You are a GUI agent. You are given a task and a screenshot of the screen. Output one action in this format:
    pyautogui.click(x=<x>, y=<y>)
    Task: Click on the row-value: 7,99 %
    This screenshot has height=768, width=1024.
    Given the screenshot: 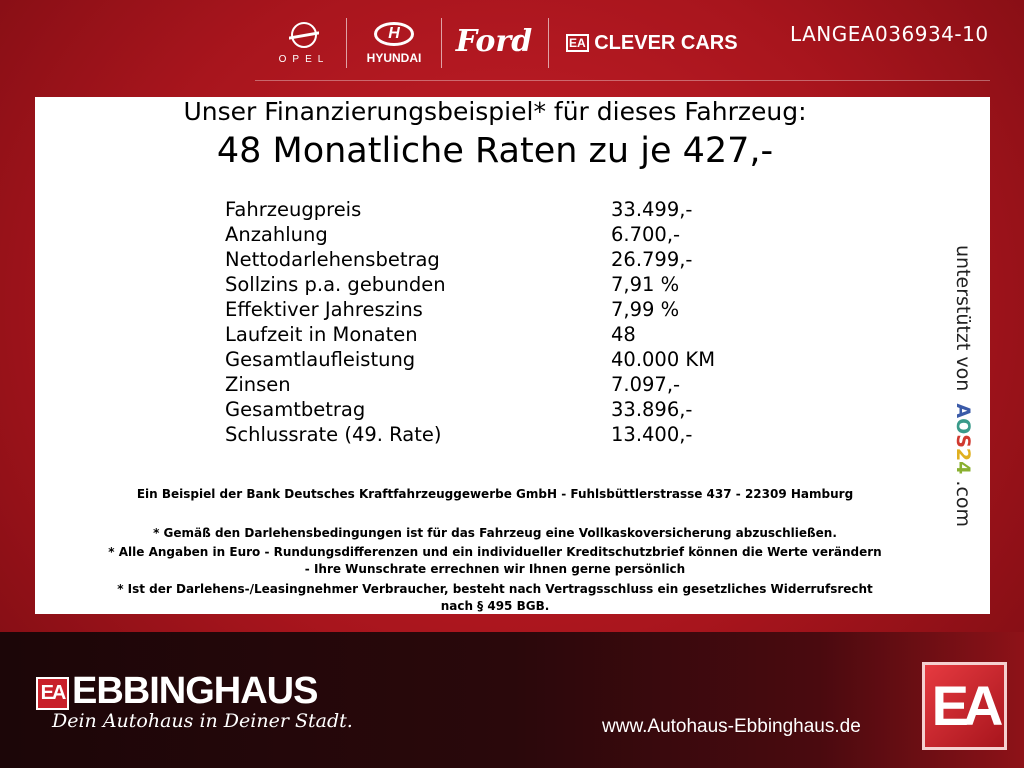 What is the action you would take?
    pyautogui.click(x=645, y=309)
    